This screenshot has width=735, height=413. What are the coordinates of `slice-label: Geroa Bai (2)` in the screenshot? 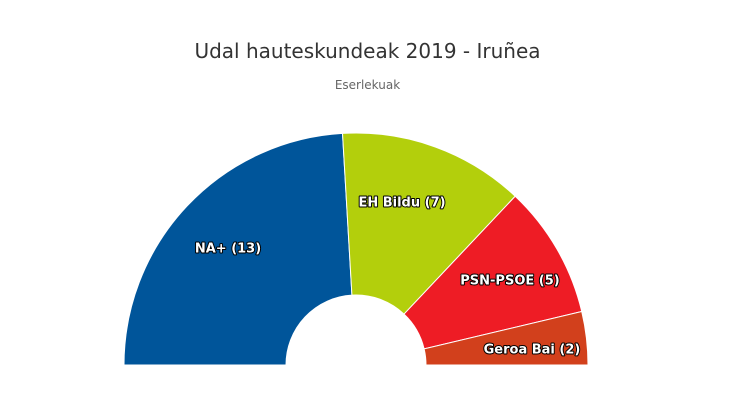 It's located at (532, 350).